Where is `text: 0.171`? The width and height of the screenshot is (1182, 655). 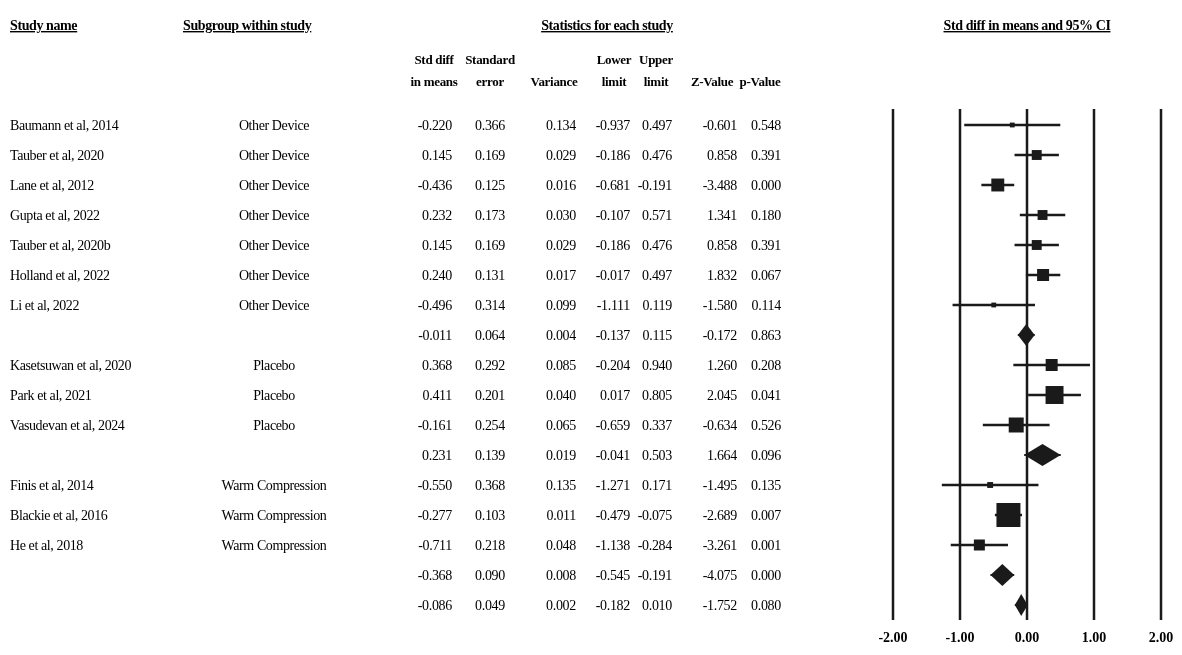
text: 0.171 is located at coordinates (656, 485).